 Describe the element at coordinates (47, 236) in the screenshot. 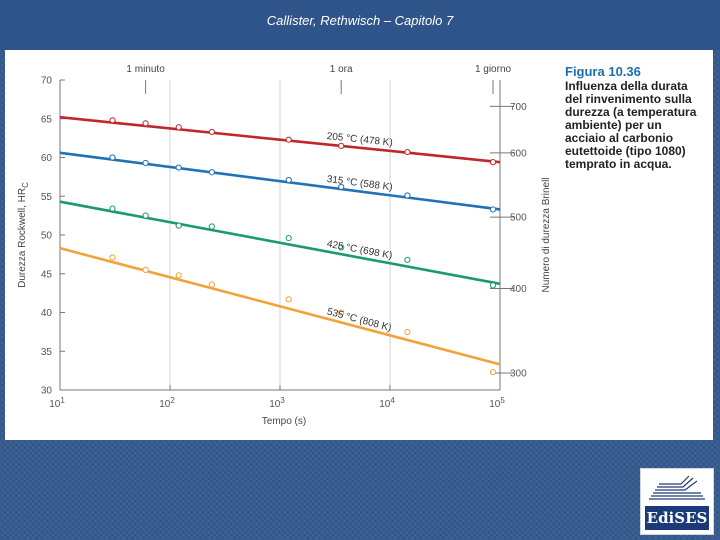

I see `y-tick-label: 50` at that location.